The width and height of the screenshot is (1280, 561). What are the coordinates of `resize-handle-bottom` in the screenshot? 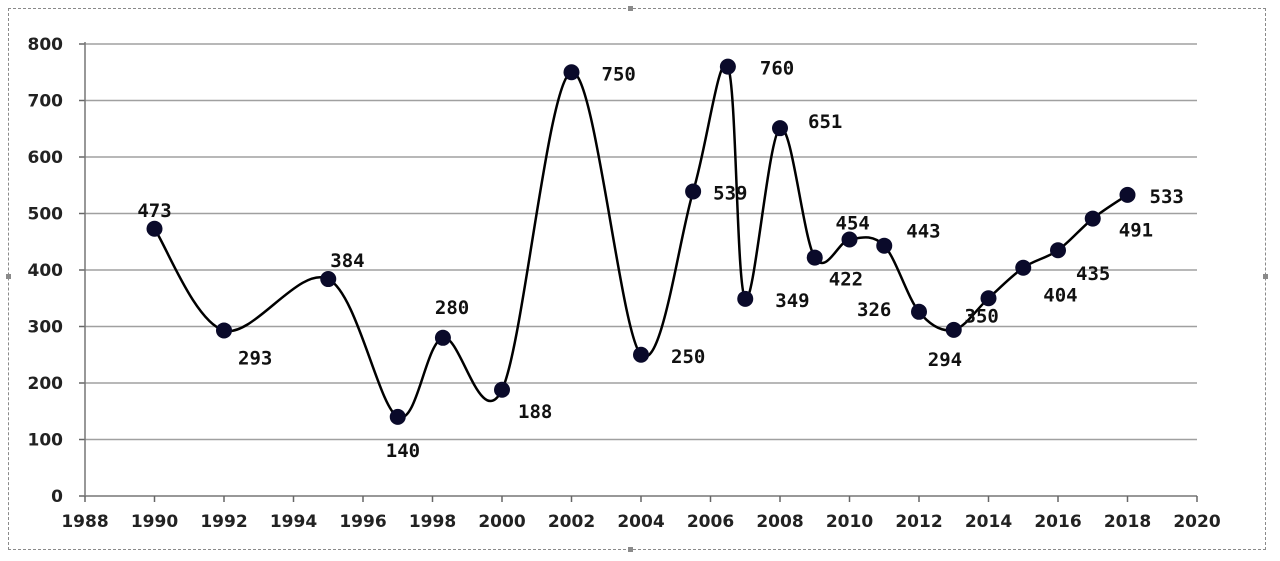 It's located at (630, 549).